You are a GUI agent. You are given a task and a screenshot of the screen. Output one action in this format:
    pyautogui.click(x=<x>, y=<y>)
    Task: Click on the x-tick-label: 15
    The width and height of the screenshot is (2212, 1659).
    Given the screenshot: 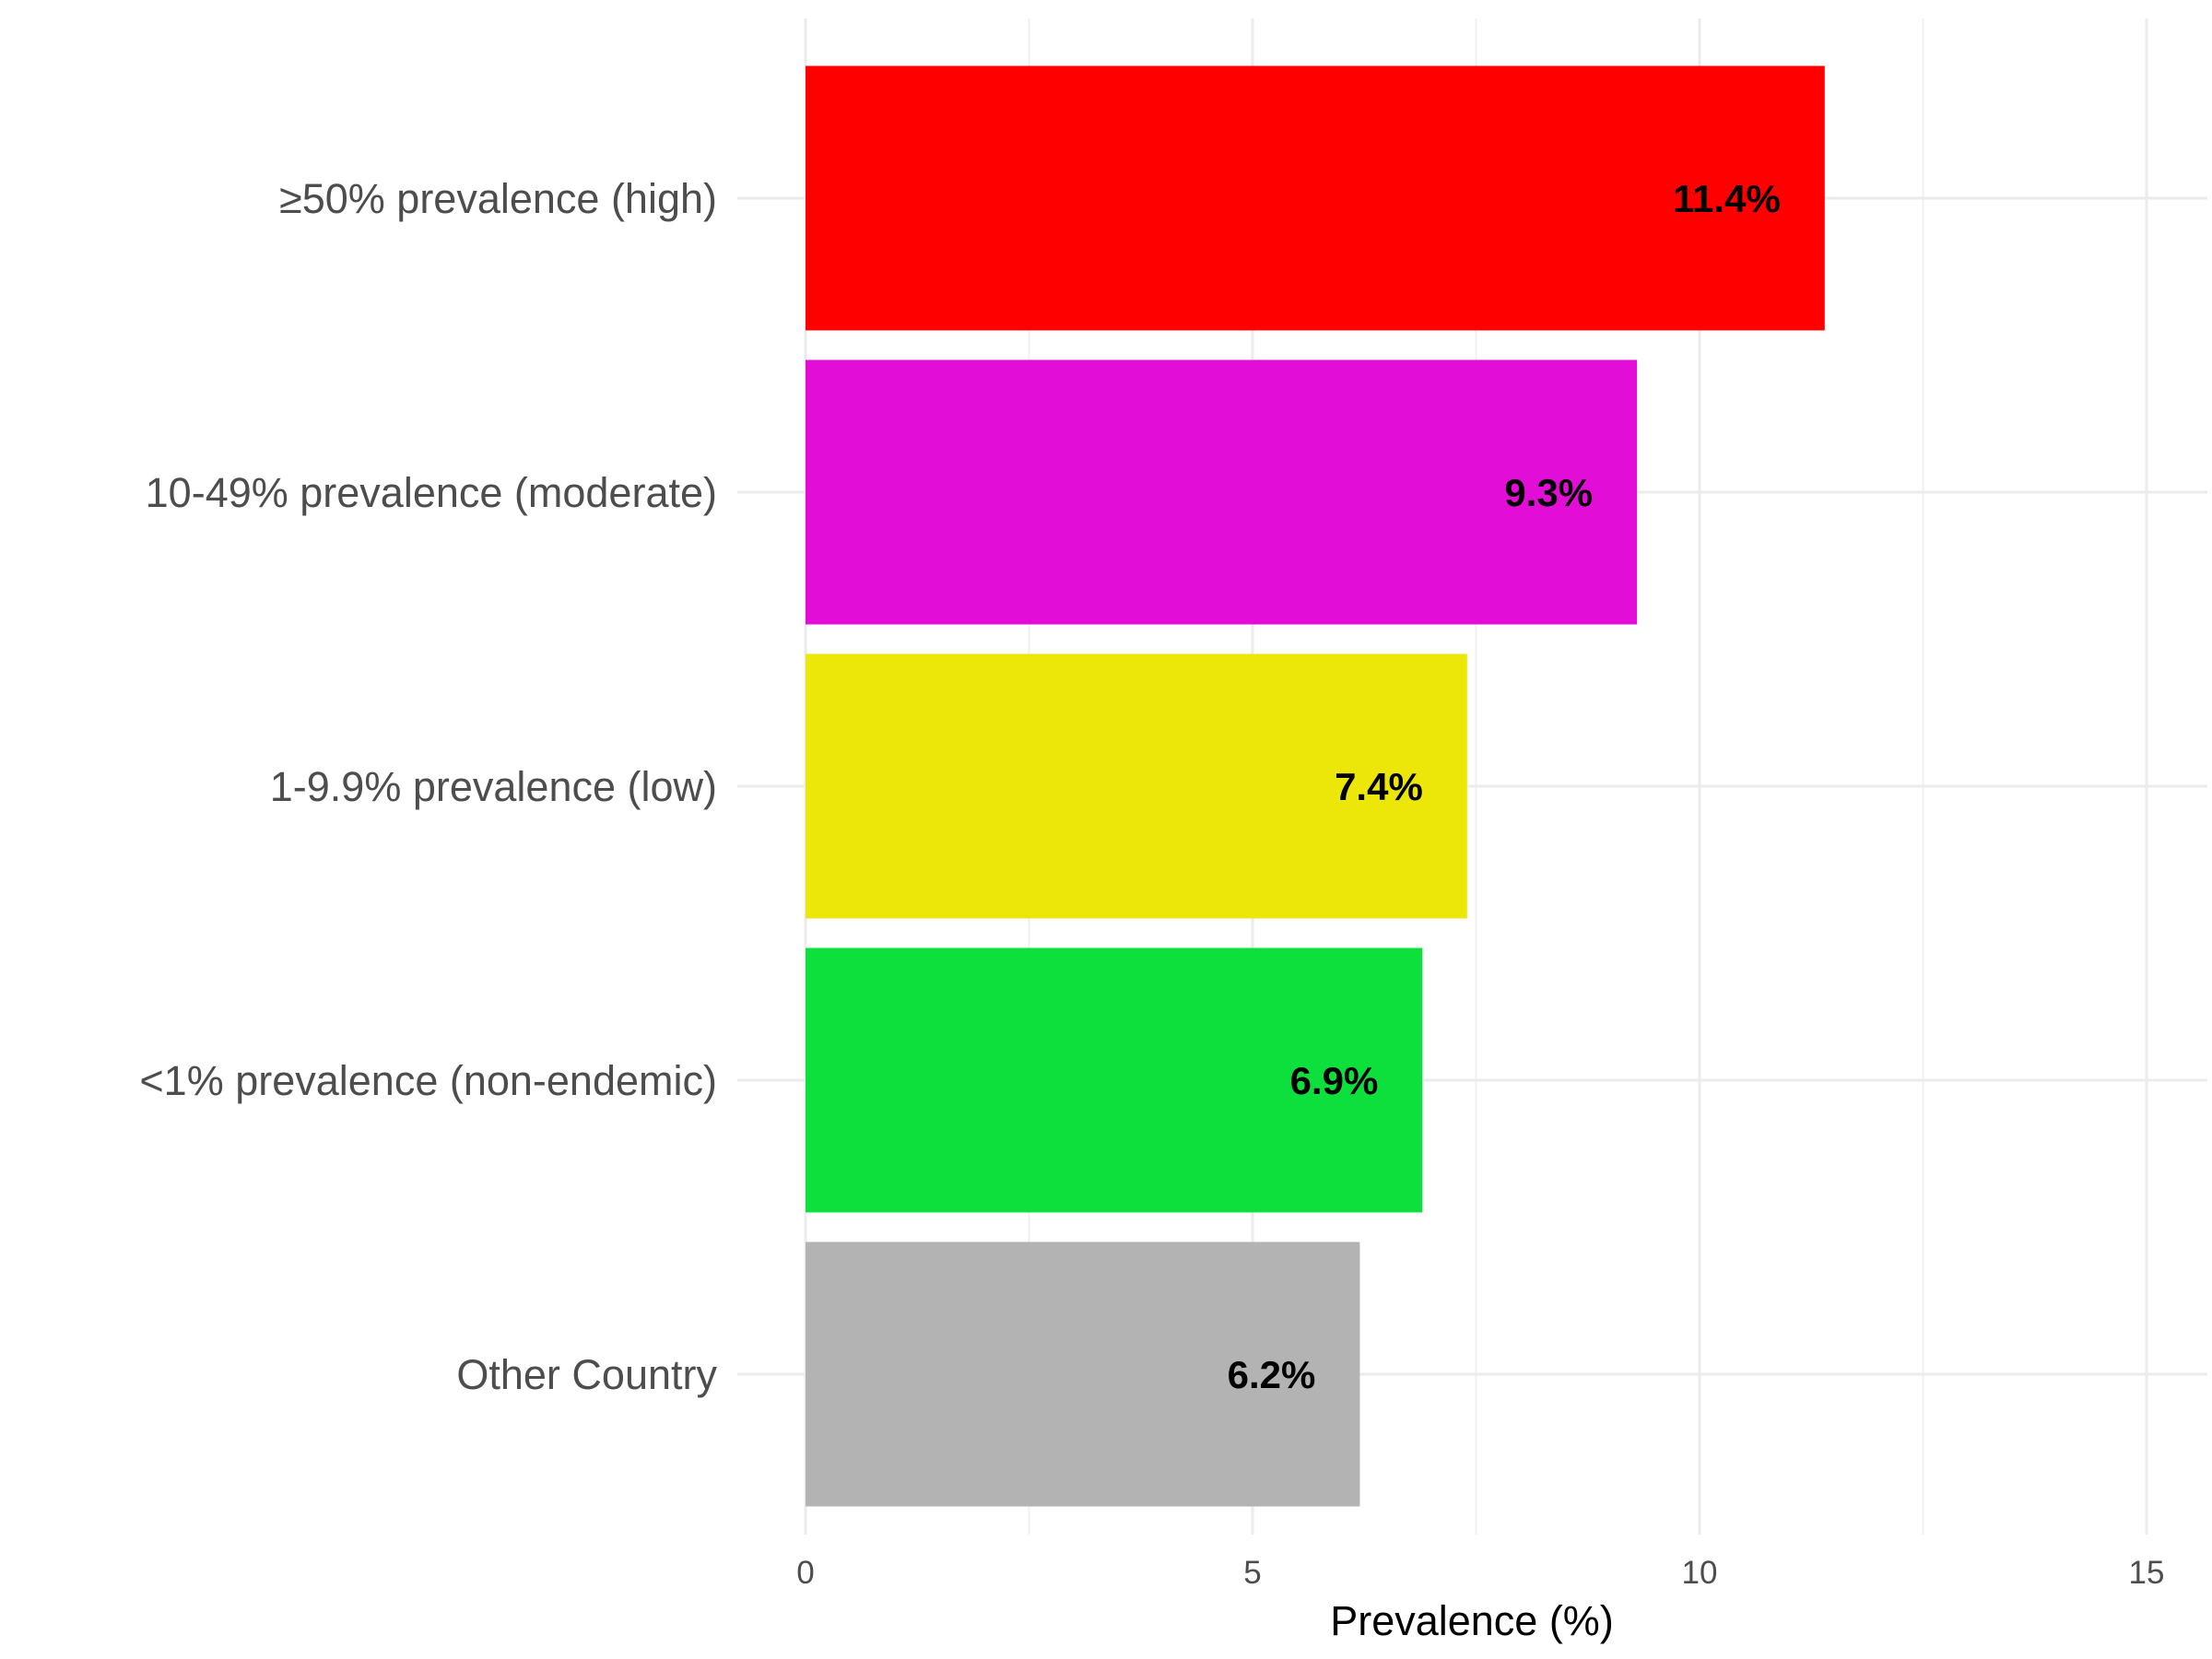 What is the action you would take?
    pyautogui.click(x=2147, y=1573)
    